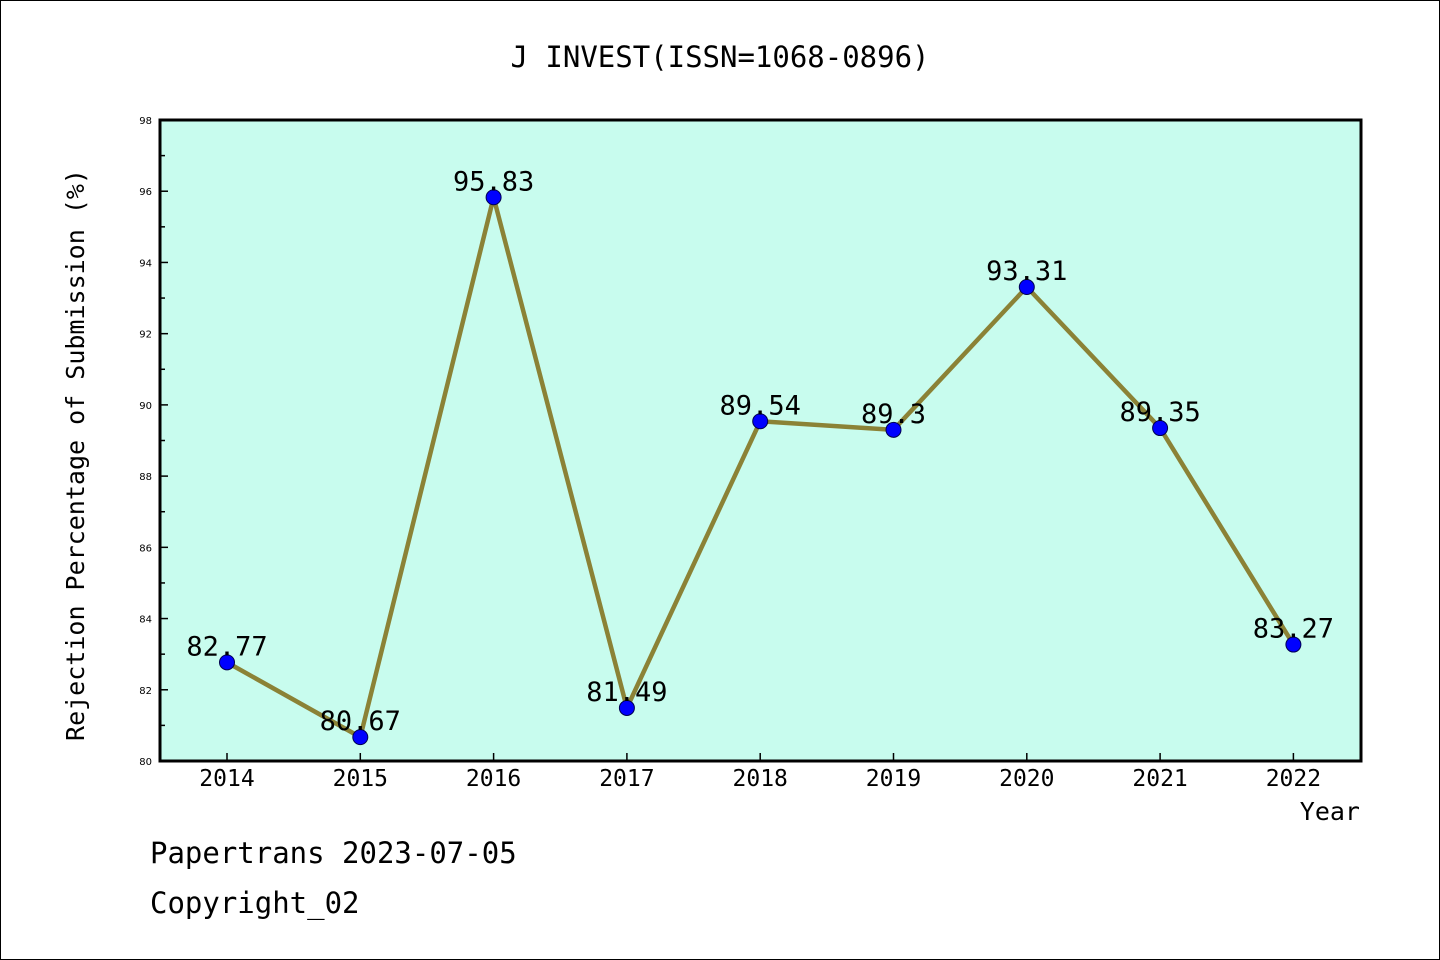 The height and width of the screenshot is (960, 1440). What do you see at coordinates (145, 691) in the screenshot?
I see `y-tick-label: 82` at bounding box center [145, 691].